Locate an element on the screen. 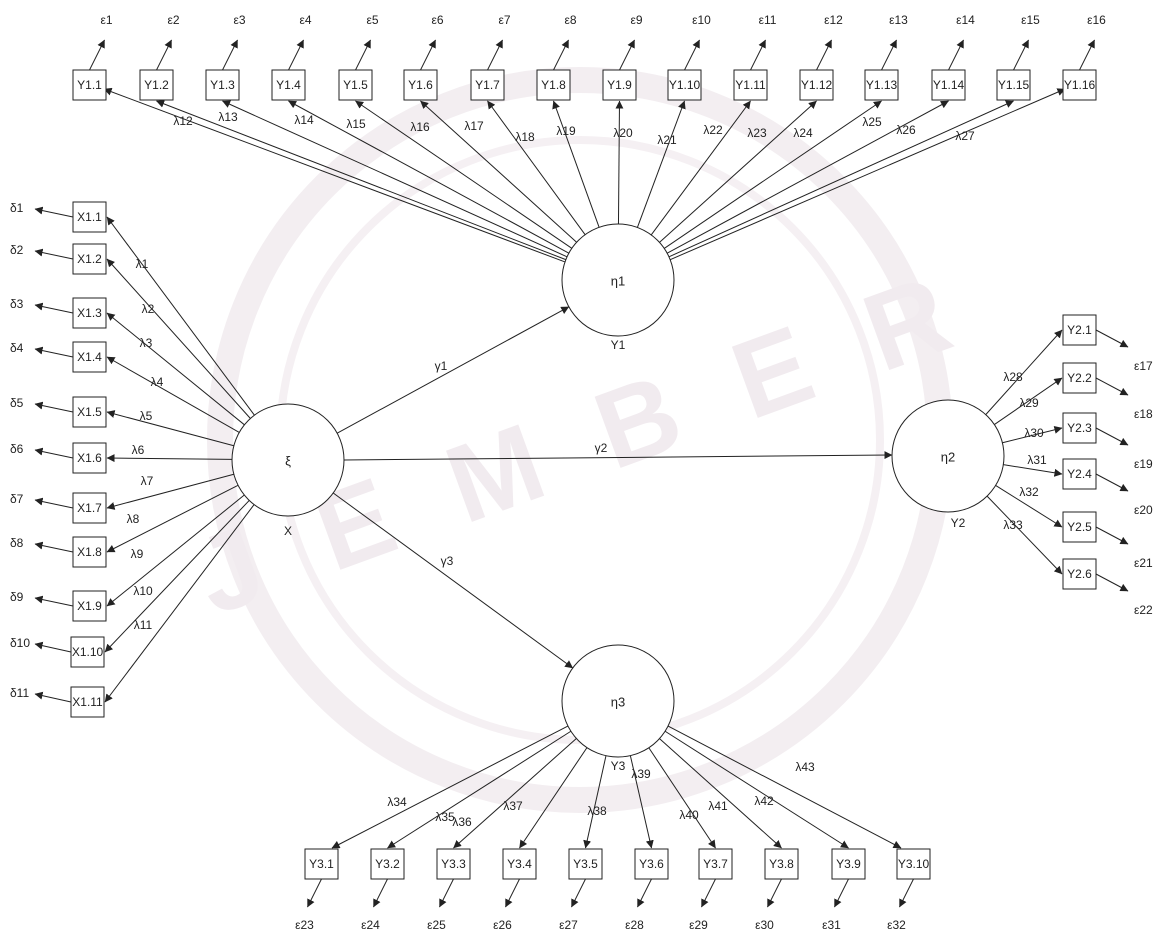  indicator-box-x1-1-label: X1.1 is located at coordinates (89, 217).